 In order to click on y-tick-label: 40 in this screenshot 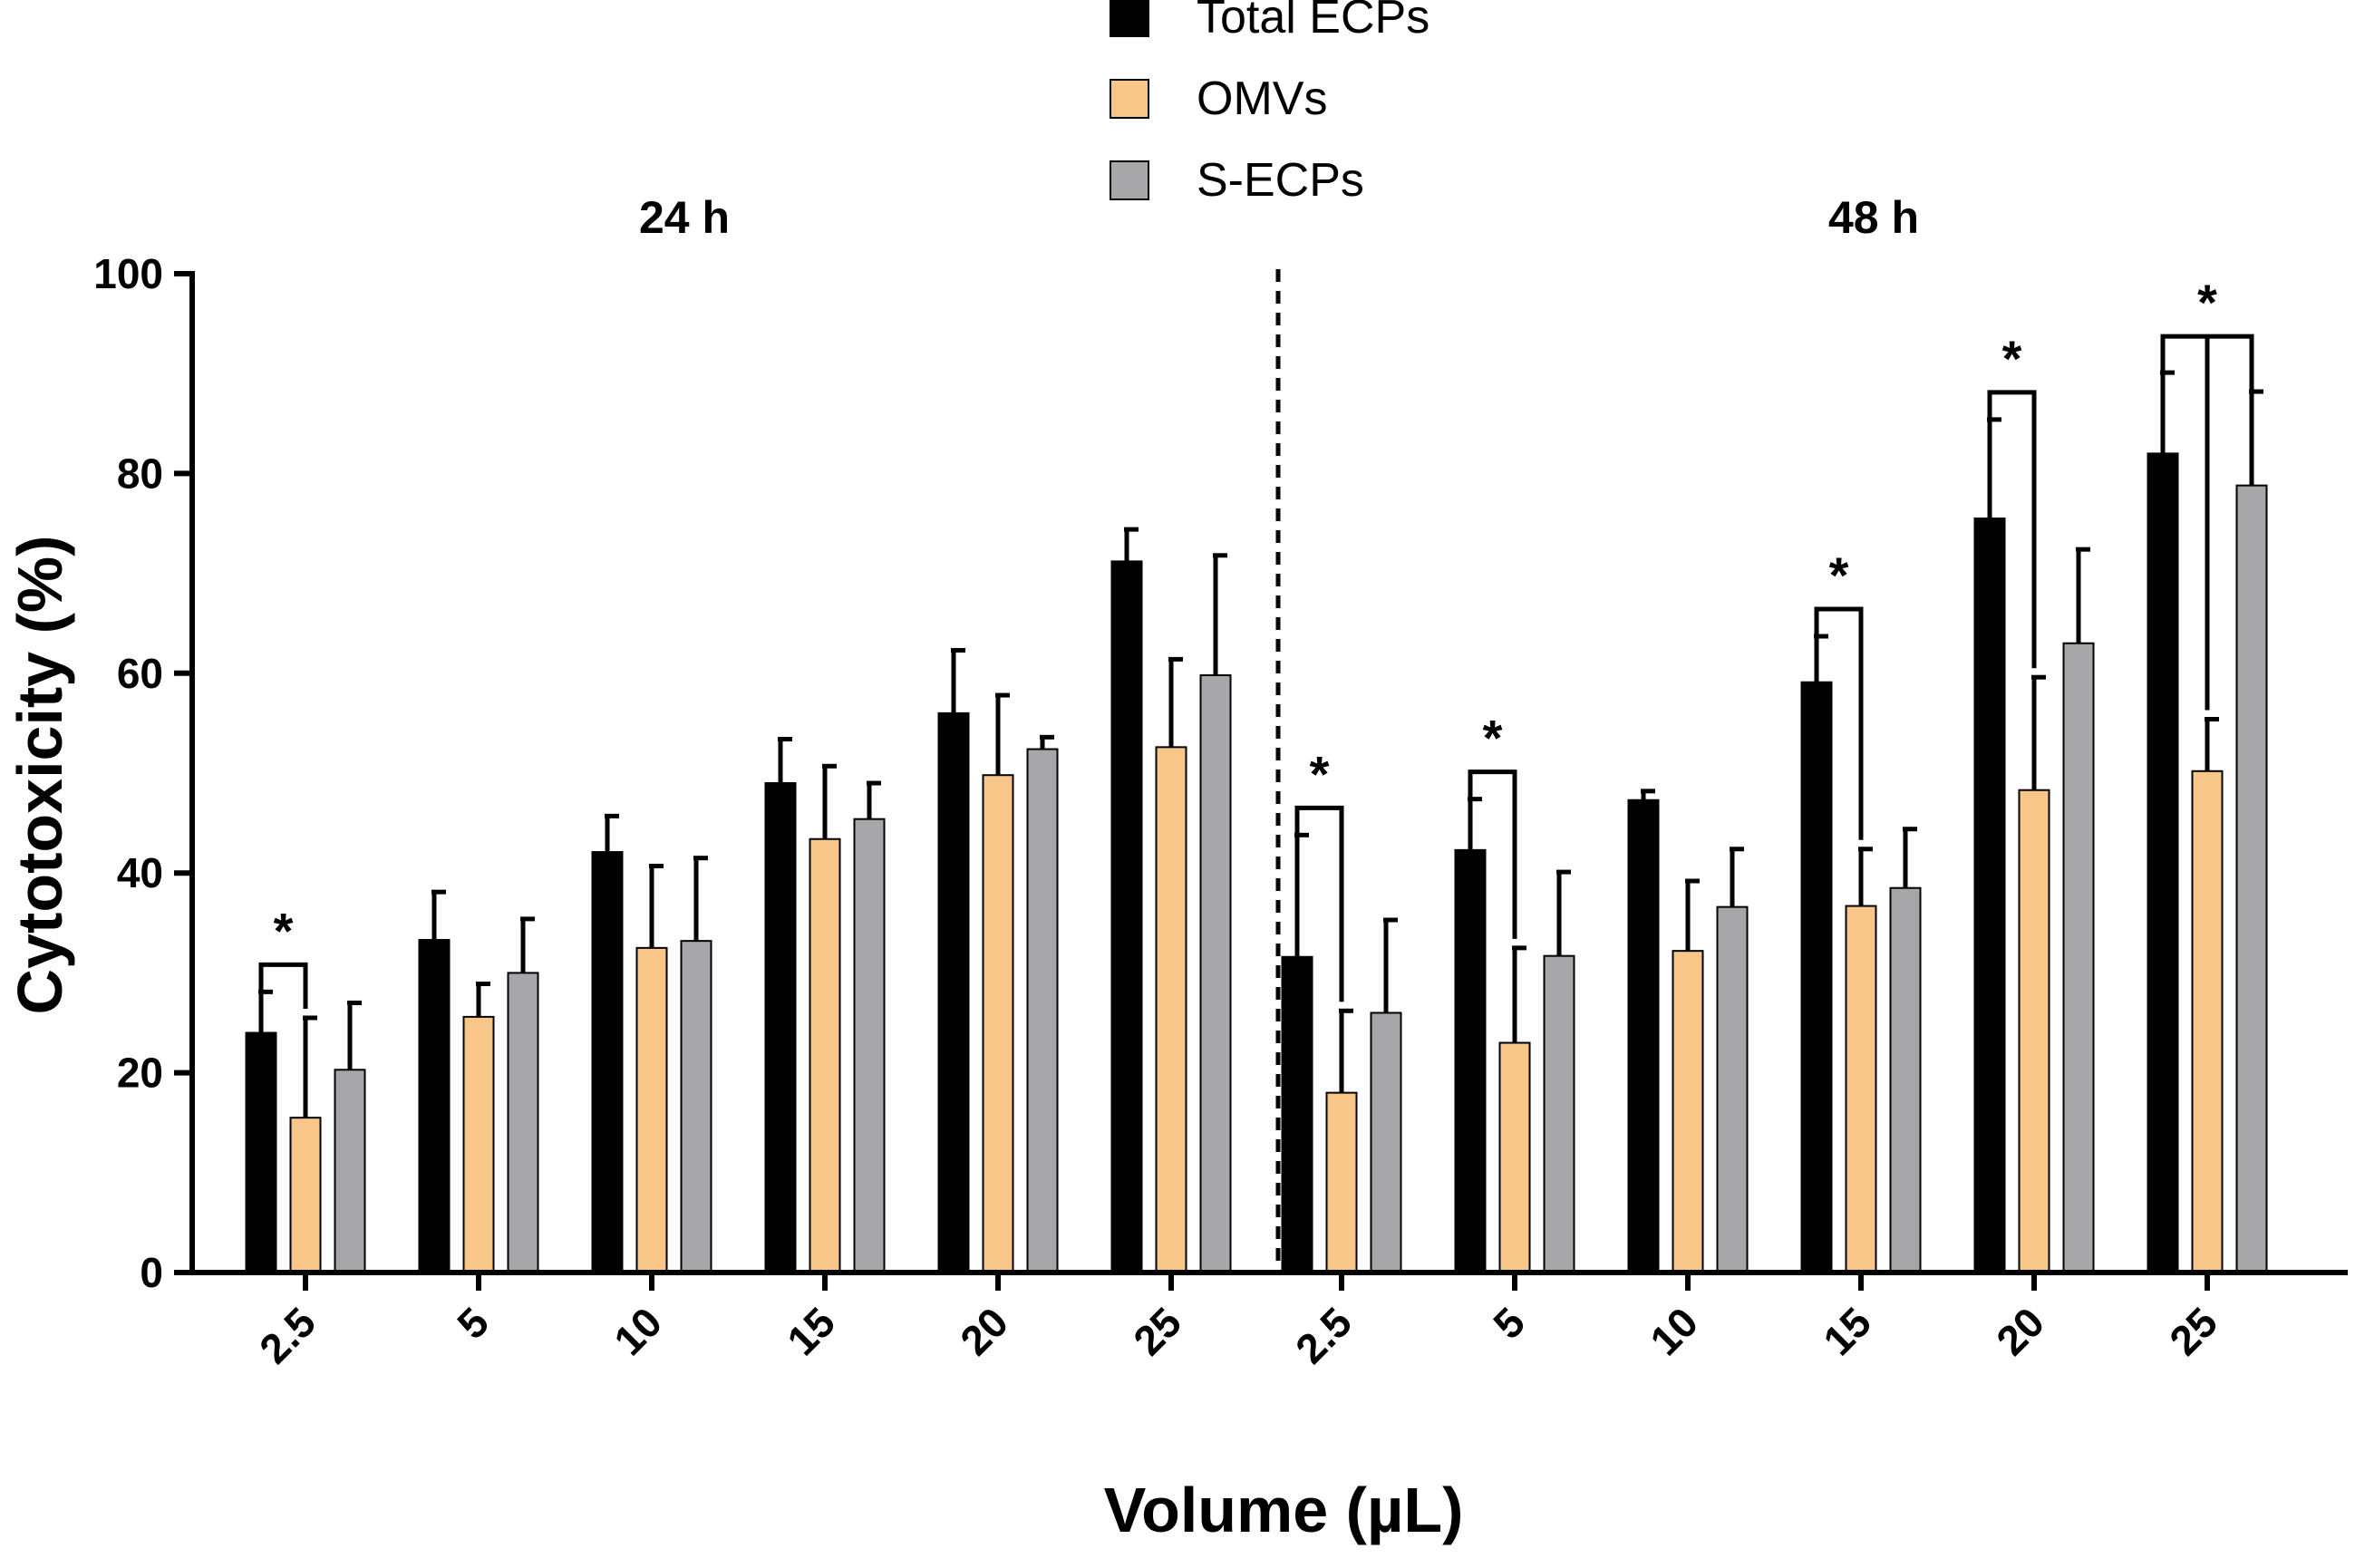, I will do `click(140, 873)`.